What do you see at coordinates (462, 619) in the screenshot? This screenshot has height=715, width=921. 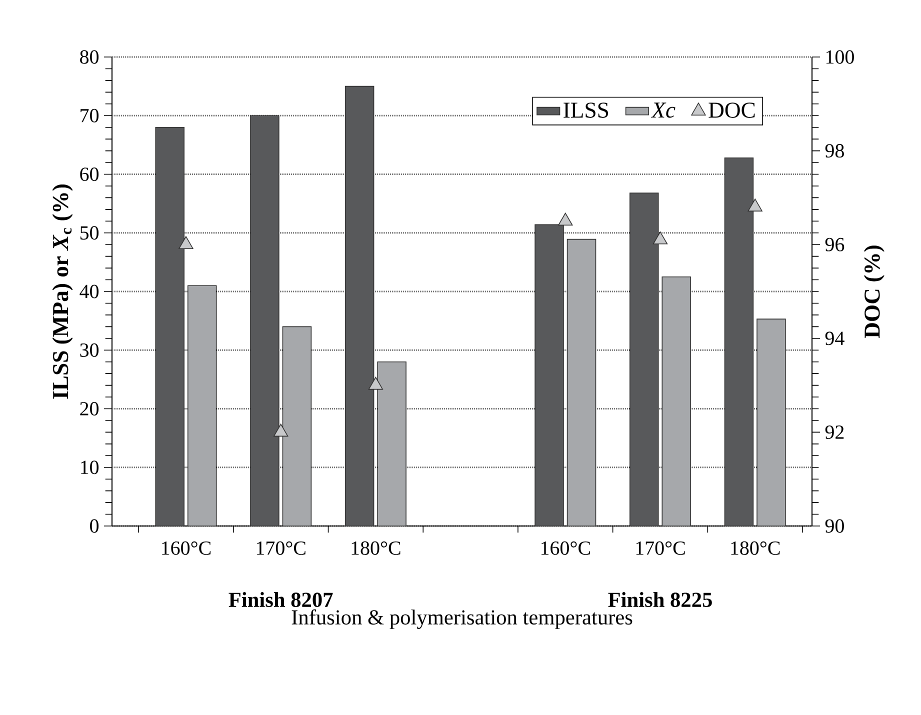 I see `x-axis-title: Infusion & polymerisation temperatures` at bounding box center [462, 619].